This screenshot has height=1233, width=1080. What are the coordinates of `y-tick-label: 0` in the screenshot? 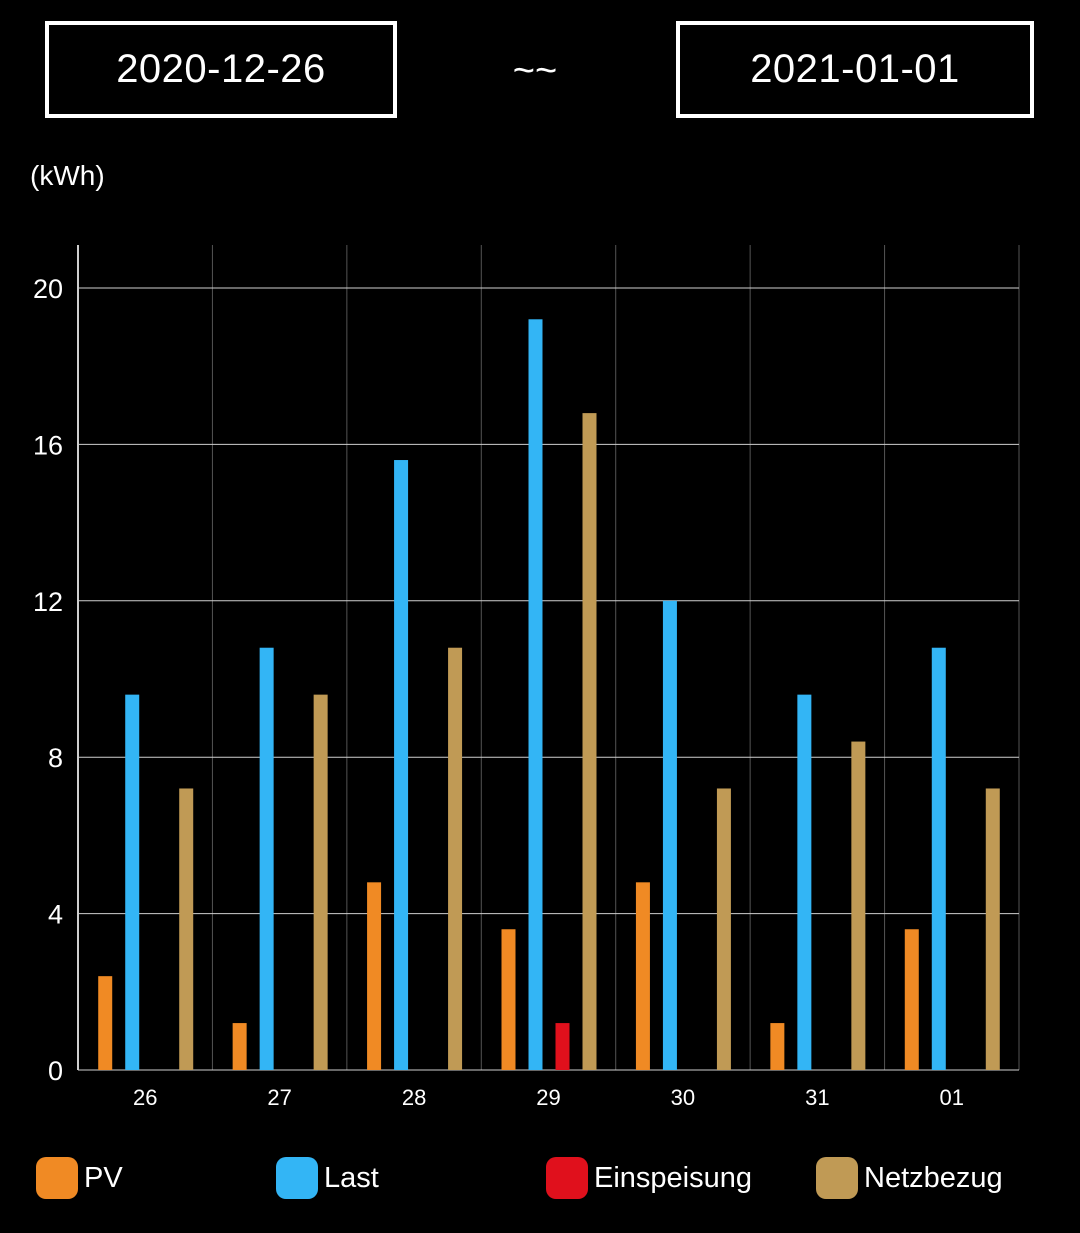 It's located at (55, 1071).